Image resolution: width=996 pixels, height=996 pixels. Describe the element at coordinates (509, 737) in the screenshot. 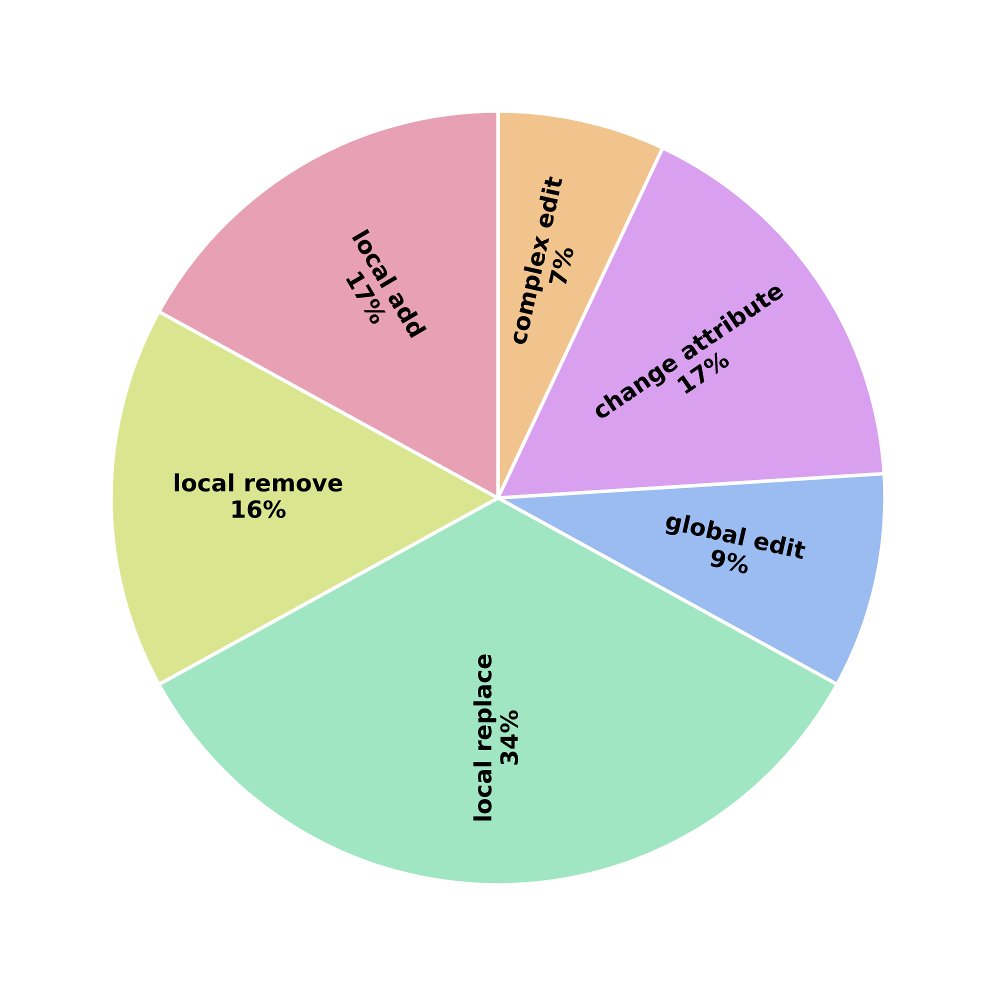

I see `data-label: 34%` at that location.